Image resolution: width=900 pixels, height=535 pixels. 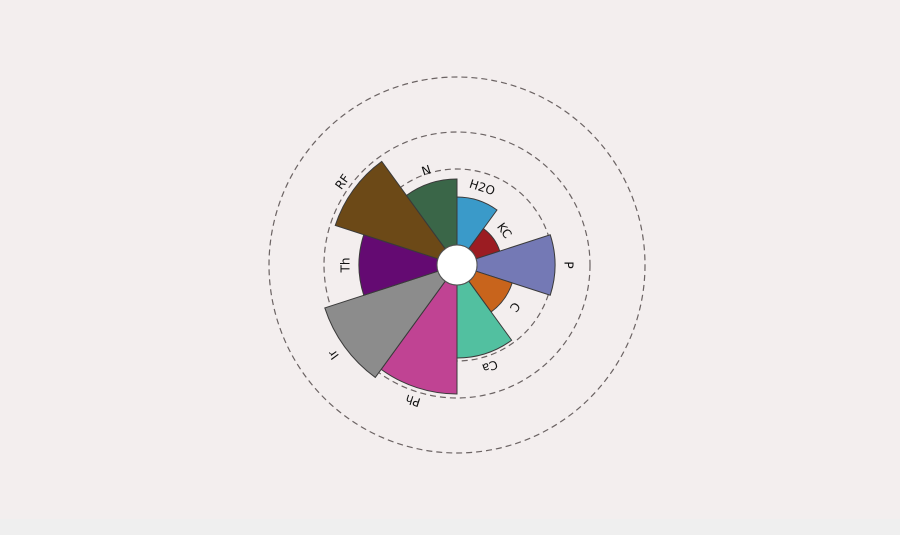 What do you see at coordinates (504, 230) in the screenshot?
I see `label-kc: KC` at bounding box center [504, 230].